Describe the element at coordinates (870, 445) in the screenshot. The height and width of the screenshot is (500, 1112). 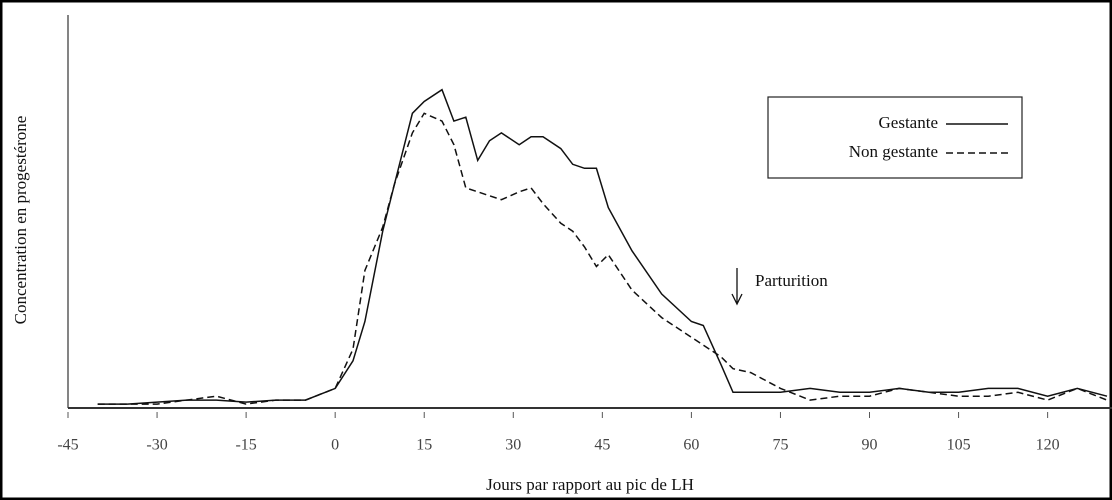
I see `x-tick-label: 90` at that location.